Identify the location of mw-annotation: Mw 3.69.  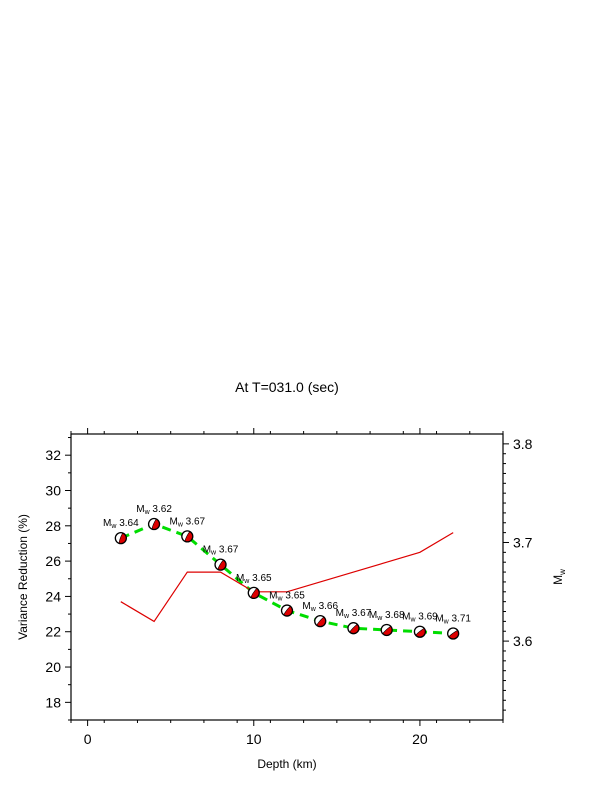
(420, 618).